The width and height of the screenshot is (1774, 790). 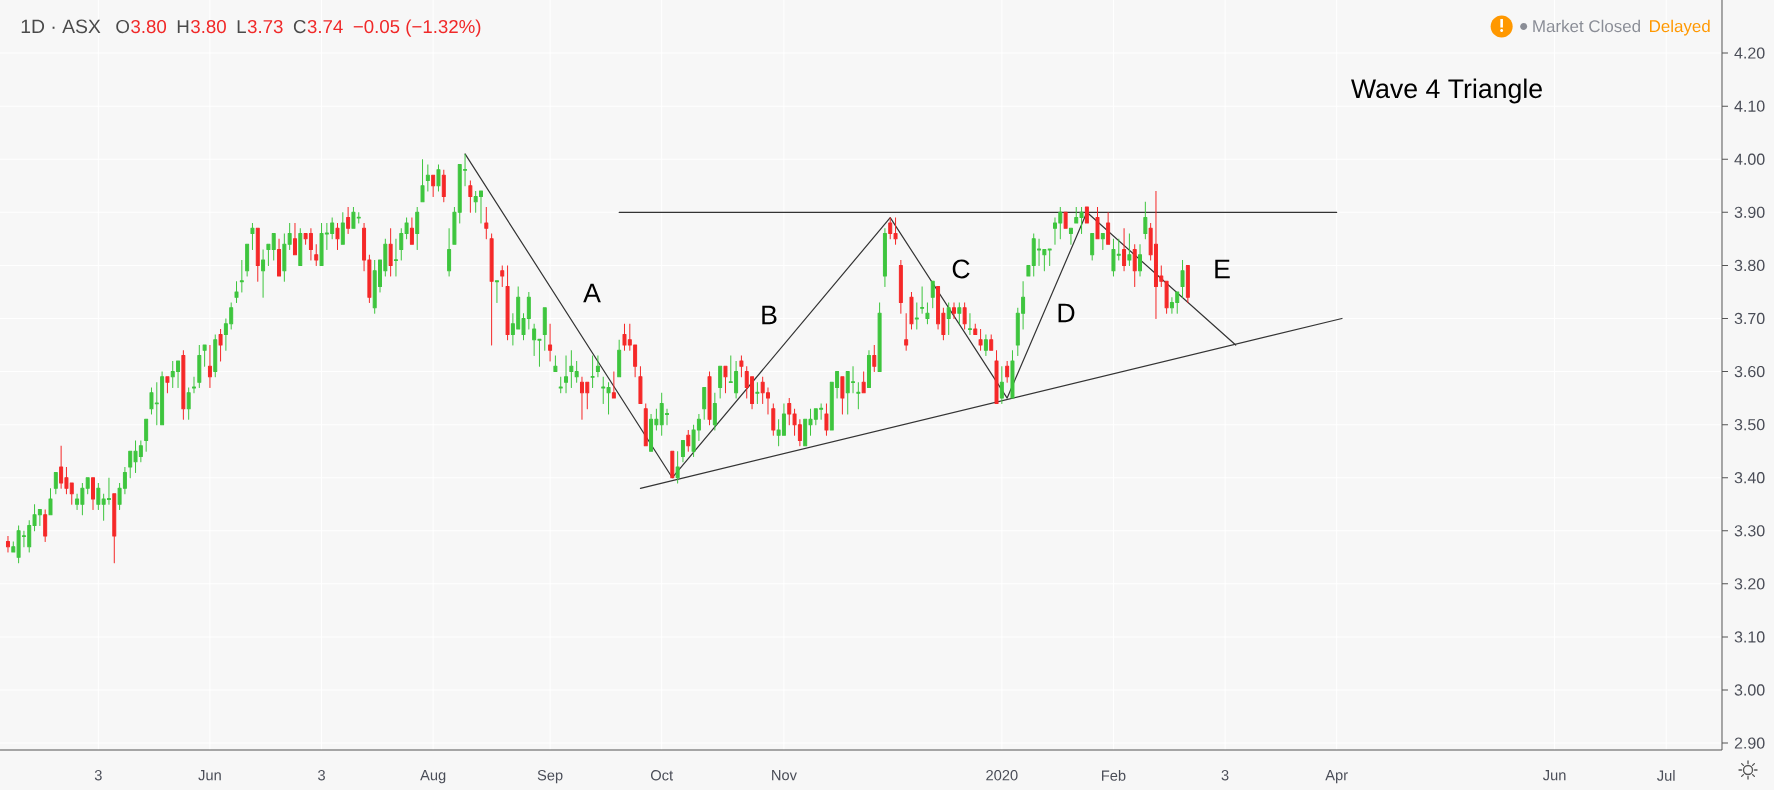 What do you see at coordinates (1336, 777) in the screenshot?
I see `x-tick-label: Apr` at bounding box center [1336, 777].